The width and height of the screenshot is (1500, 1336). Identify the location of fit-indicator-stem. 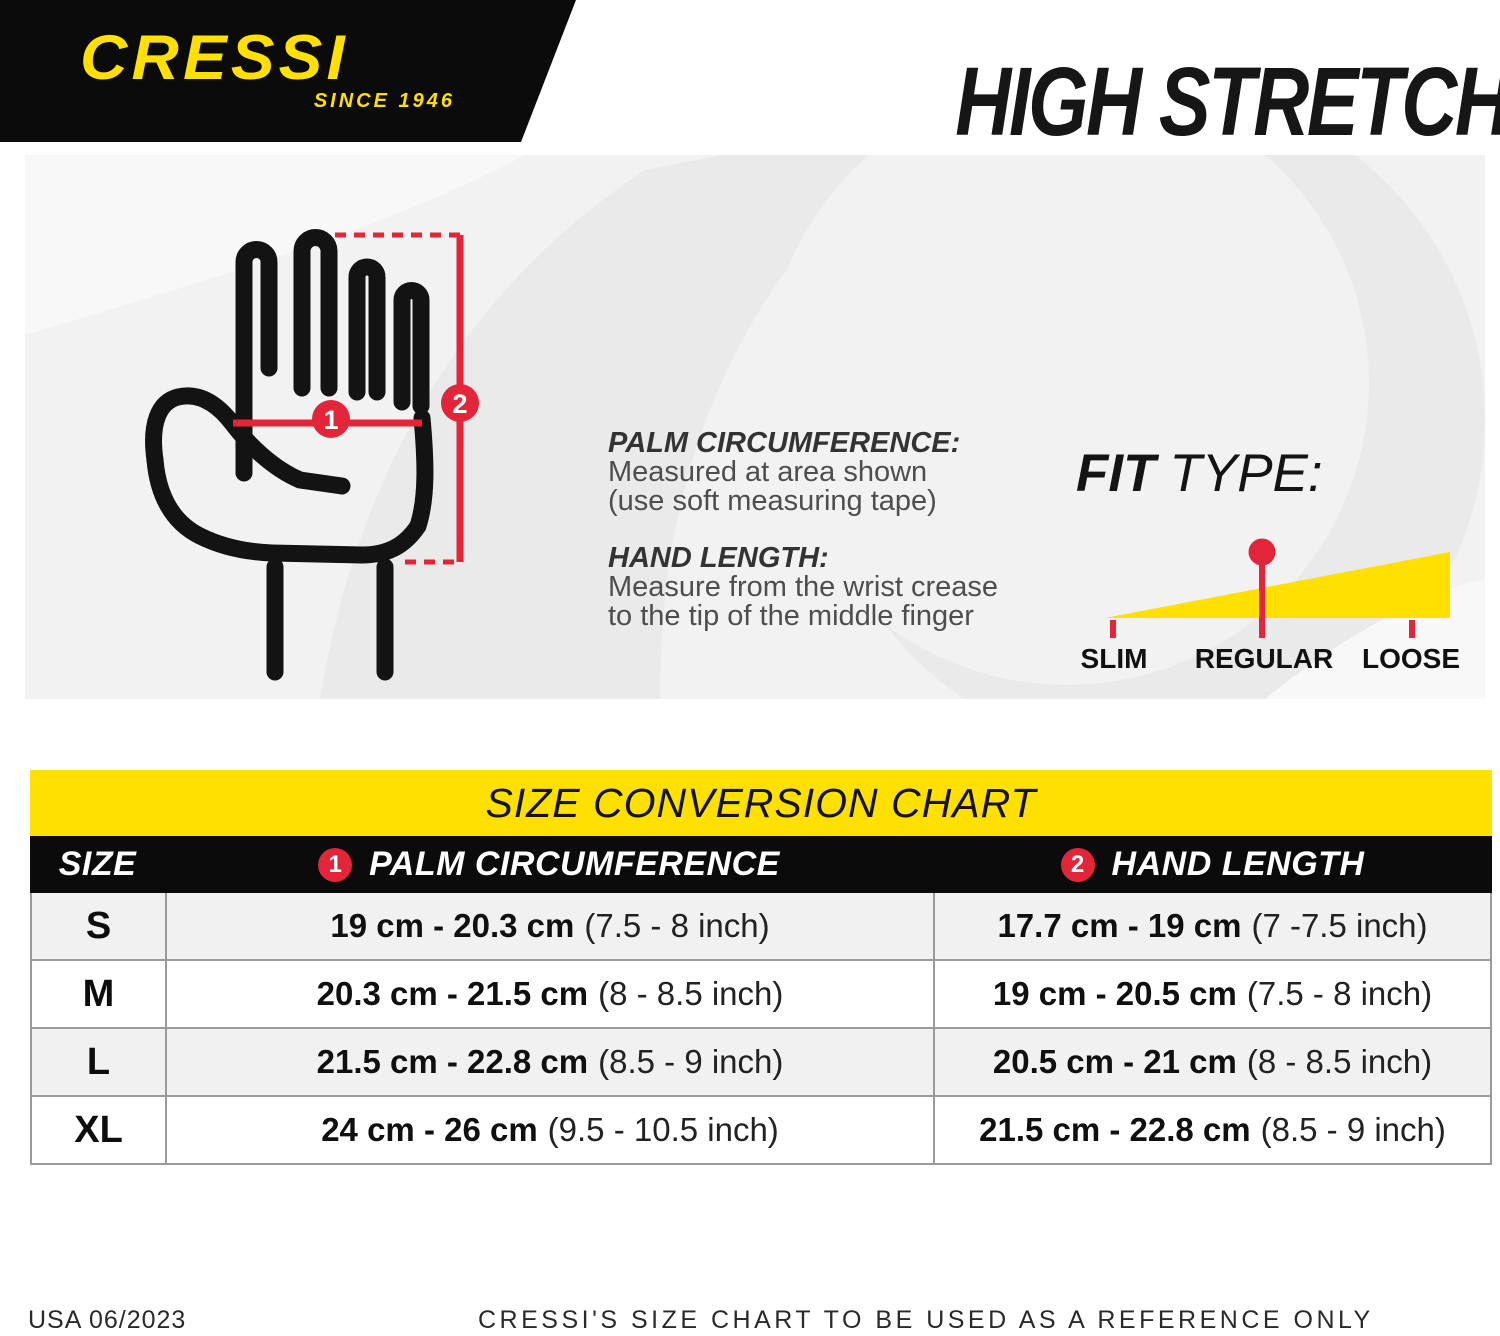
(1262, 597).